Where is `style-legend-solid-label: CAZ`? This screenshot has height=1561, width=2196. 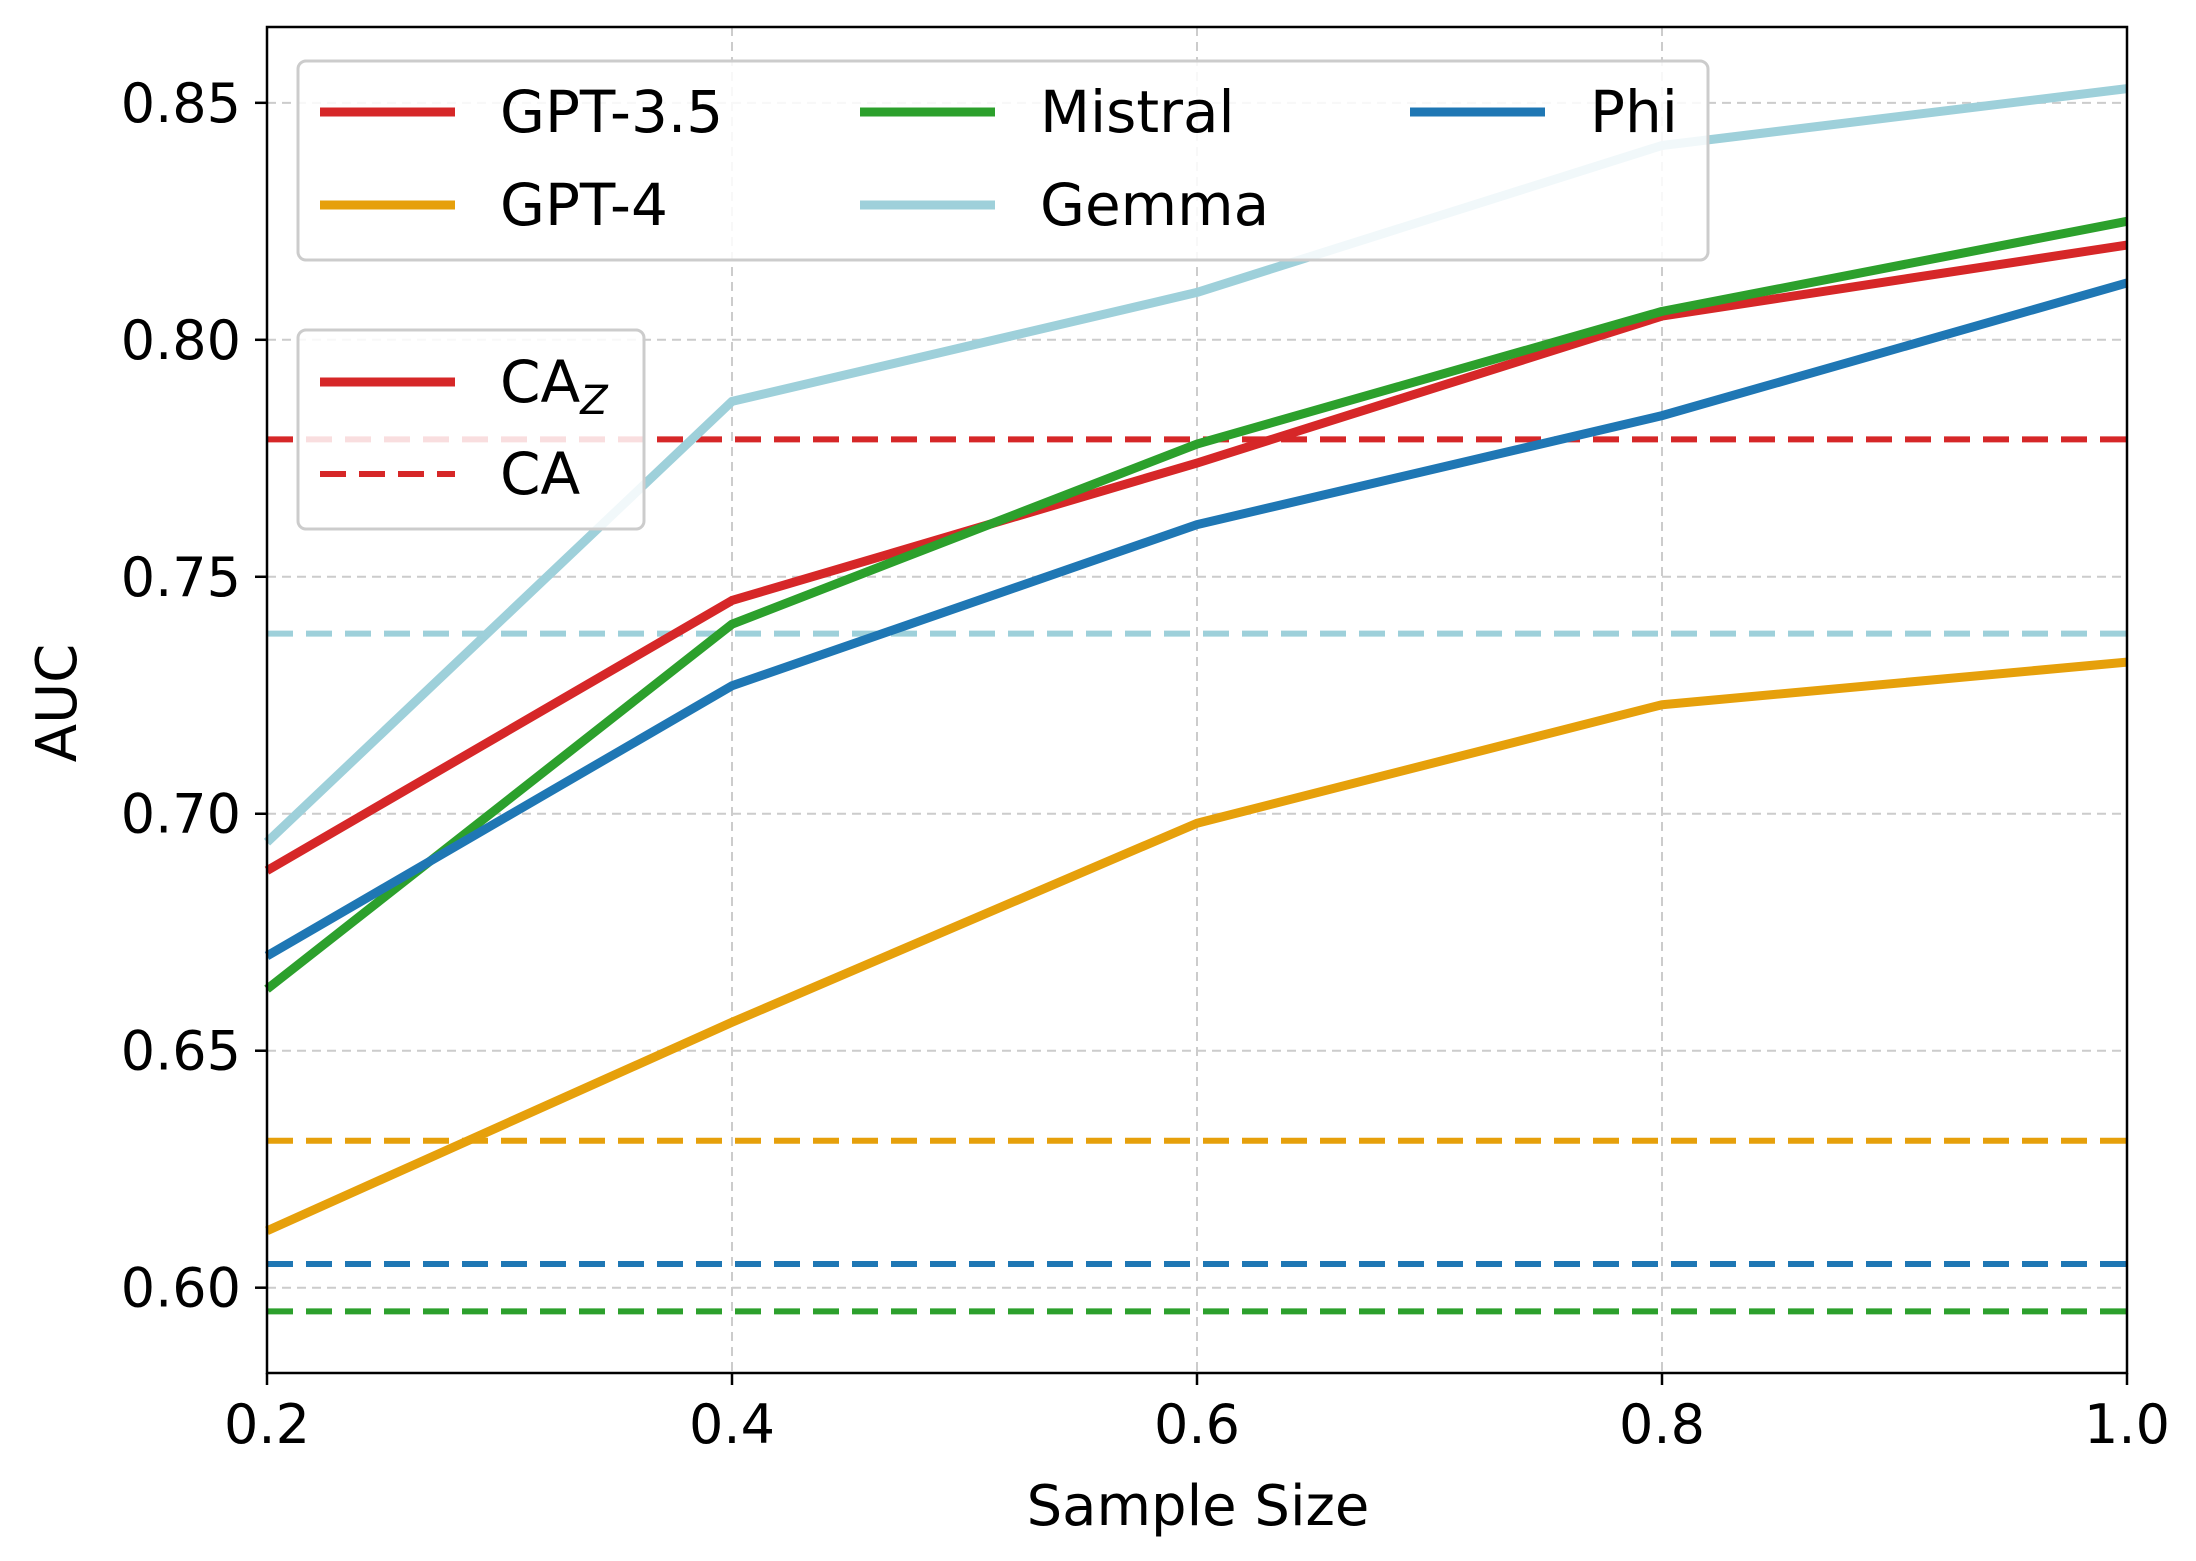 style-legend-solid-label: CAZ is located at coordinates (554, 386).